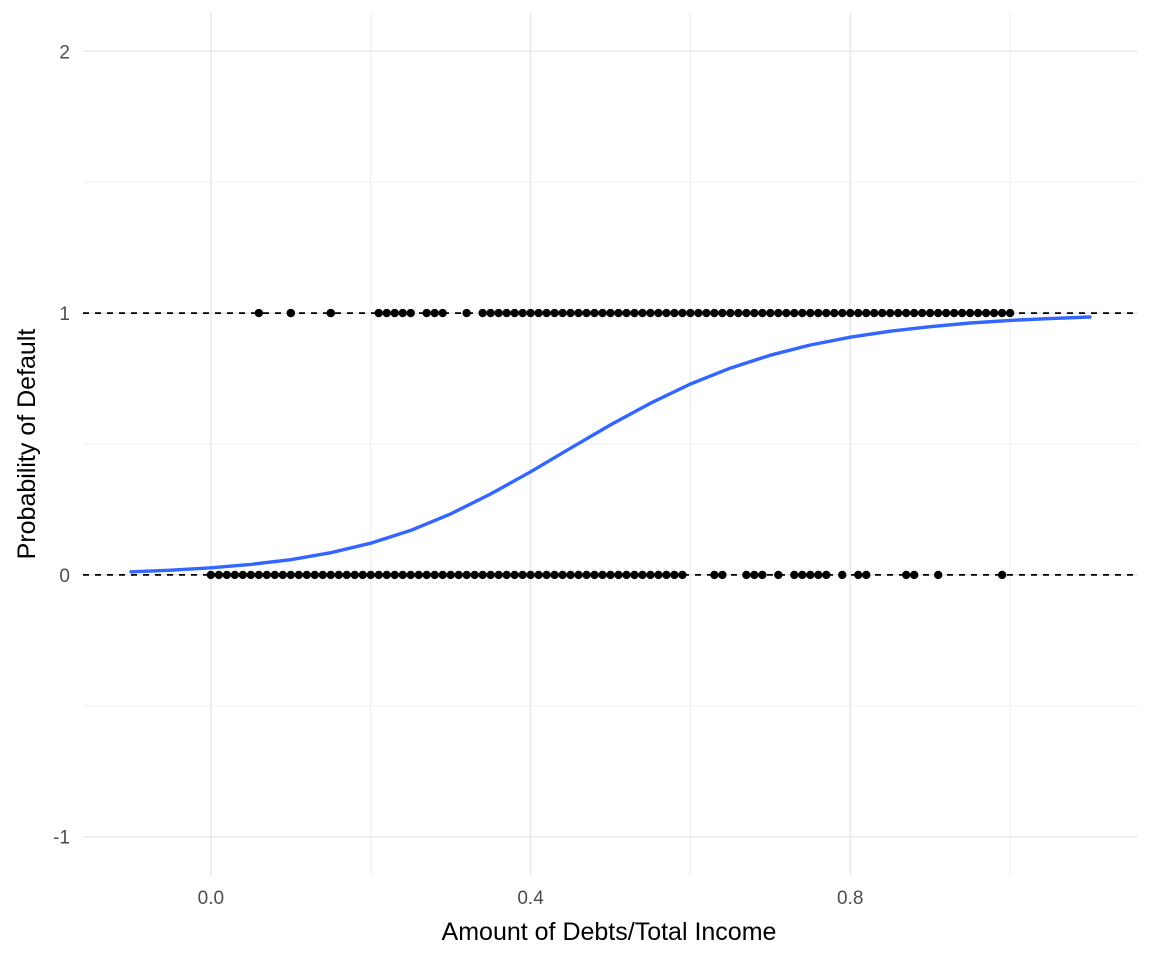  Describe the element at coordinates (64, 52) in the screenshot. I see `y-tick-label: 2` at that location.